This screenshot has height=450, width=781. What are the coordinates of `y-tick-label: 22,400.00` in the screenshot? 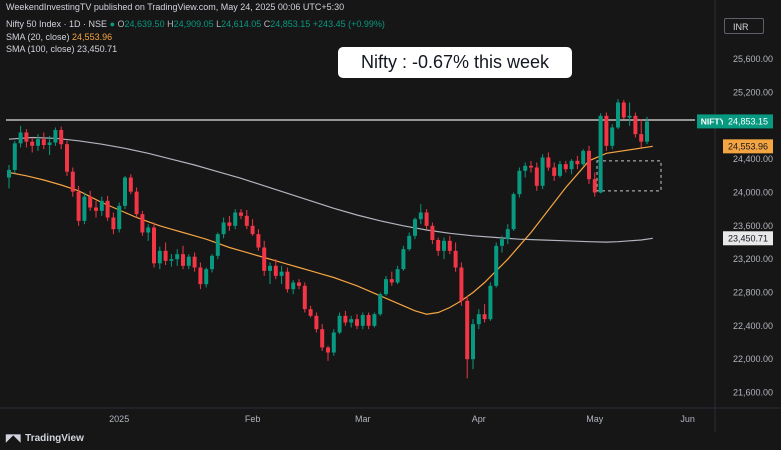 It's located at (753, 326).